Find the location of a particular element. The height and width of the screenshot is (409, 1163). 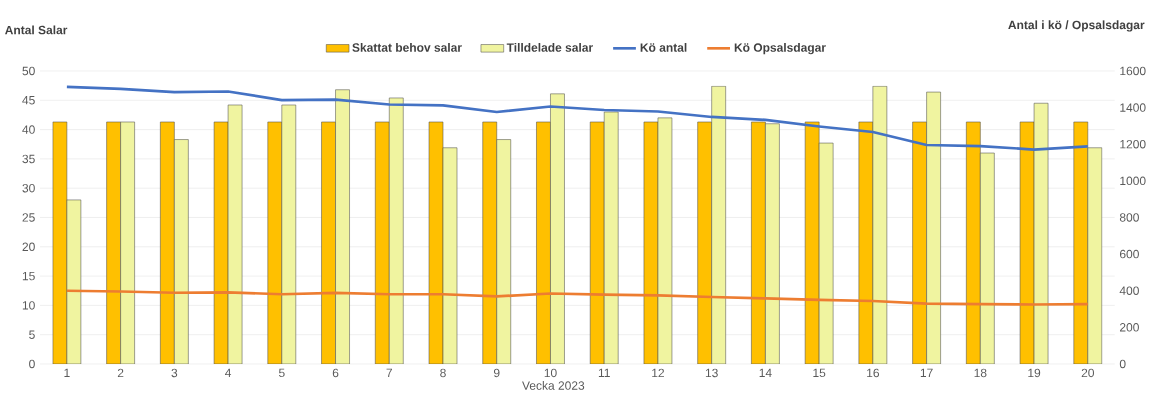

x-tick-label: 3 is located at coordinates (174, 373).